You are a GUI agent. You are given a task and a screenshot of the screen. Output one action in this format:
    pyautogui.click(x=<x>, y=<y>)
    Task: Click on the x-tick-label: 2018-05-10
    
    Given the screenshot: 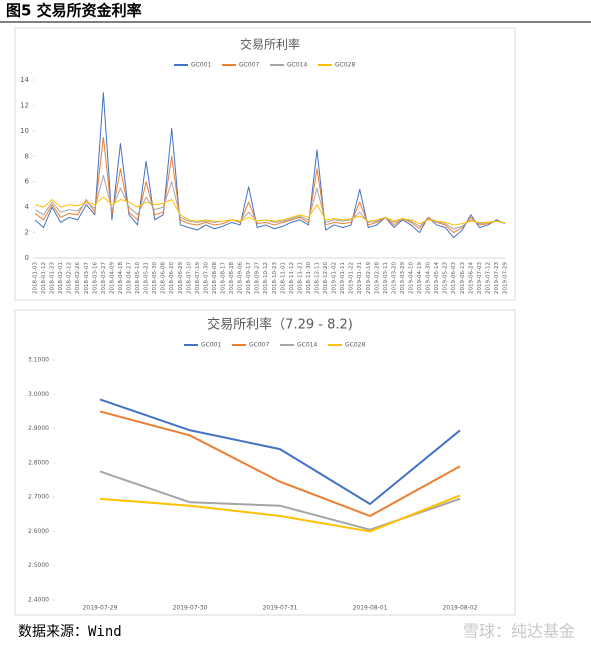 What is the action you would take?
    pyautogui.click(x=138, y=278)
    